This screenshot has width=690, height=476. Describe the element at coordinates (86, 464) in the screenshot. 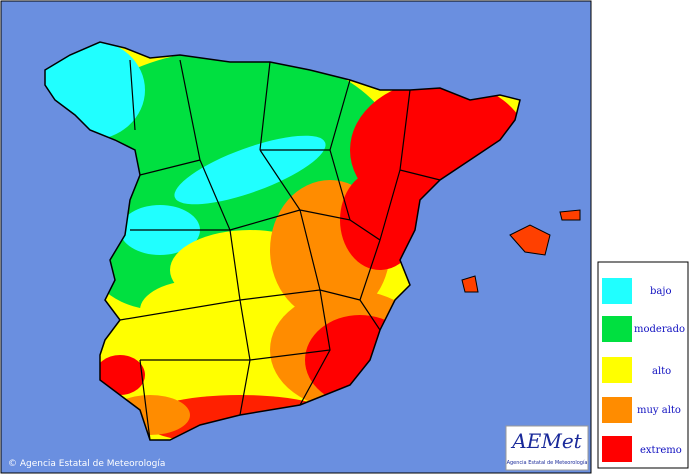

I see `copyright: © Agencia Estatal de Meteorología` at that location.